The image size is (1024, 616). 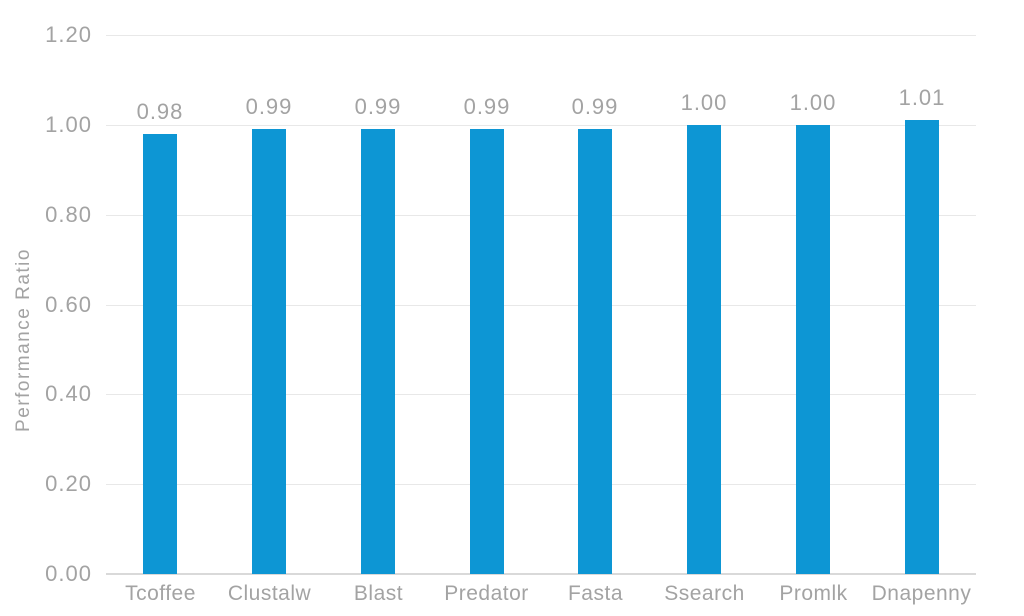 What do you see at coordinates (68, 34) in the screenshot?
I see `y-tick-label: 1.20` at bounding box center [68, 34].